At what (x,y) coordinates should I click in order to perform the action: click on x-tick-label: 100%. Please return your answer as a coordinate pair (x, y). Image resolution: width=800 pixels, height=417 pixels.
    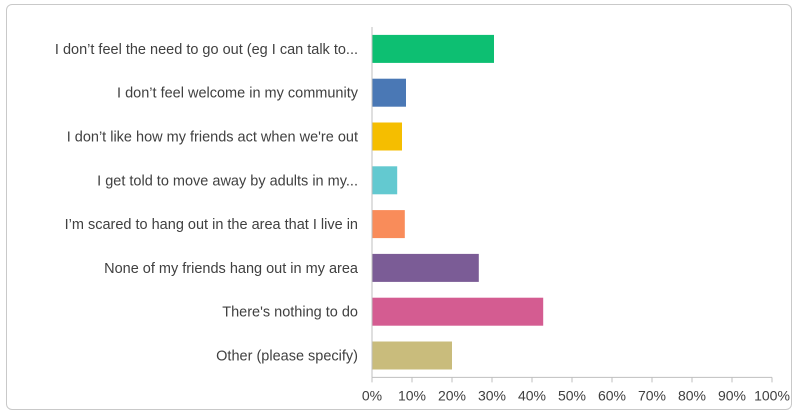
    Looking at the image, I should click on (772, 395).